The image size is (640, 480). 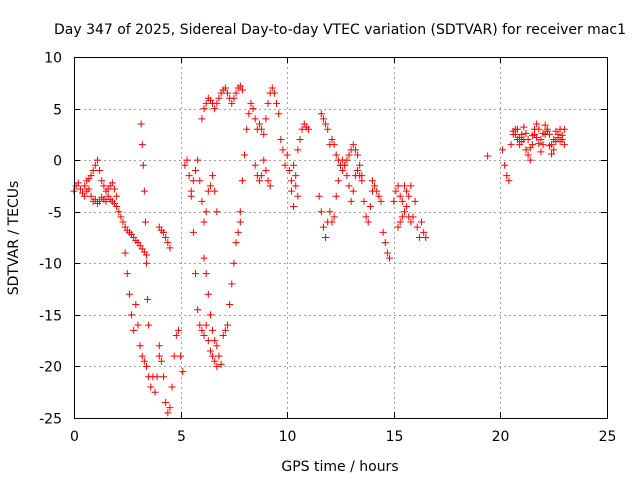 What do you see at coordinates (57, 162) in the screenshot?
I see `y-tick-label: 0` at bounding box center [57, 162].